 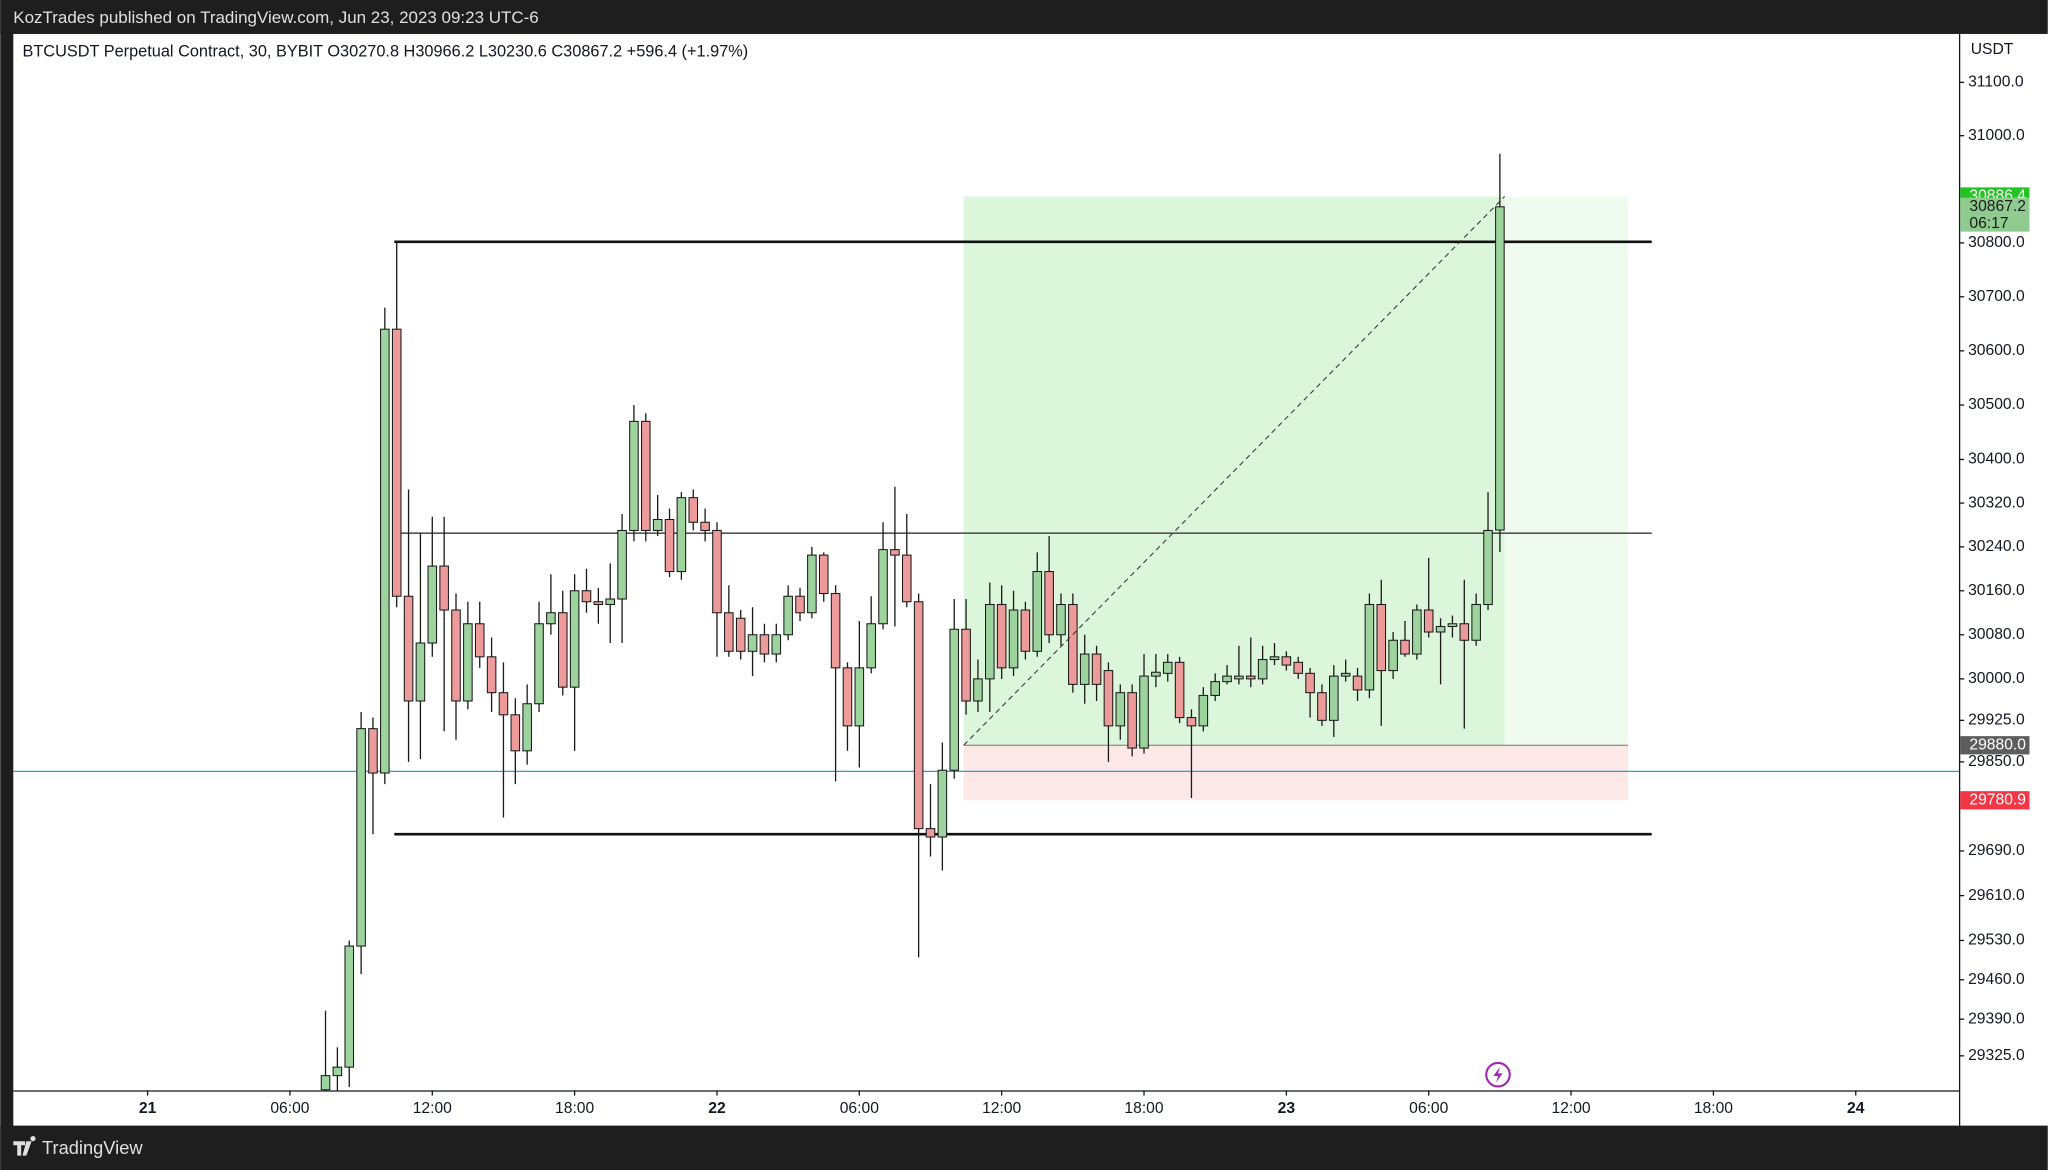 What do you see at coordinates (1996, 719) in the screenshot?
I see `y-tick-label: 29925.0` at bounding box center [1996, 719].